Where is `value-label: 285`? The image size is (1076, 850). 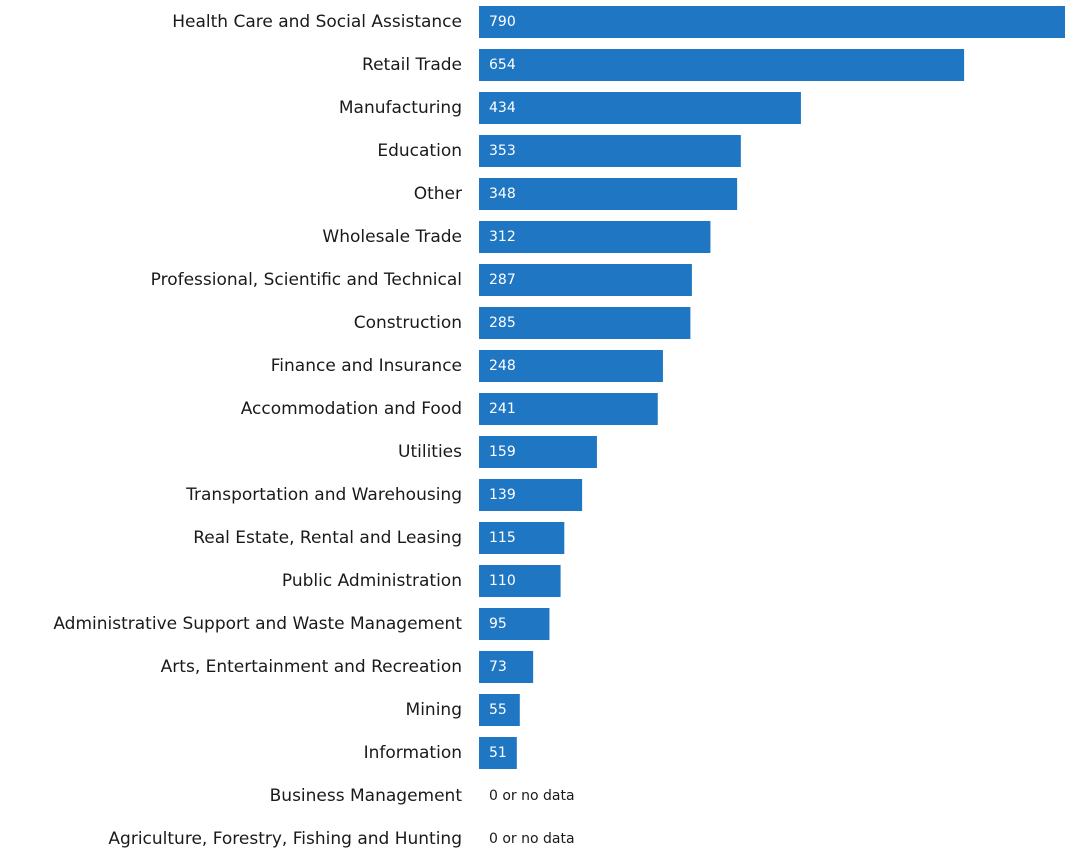
value-label: 285 is located at coordinates (502, 323).